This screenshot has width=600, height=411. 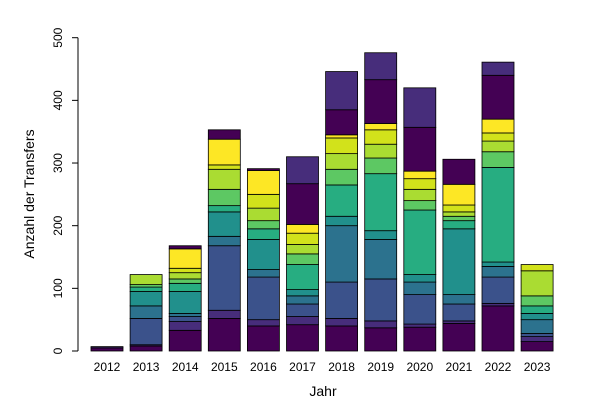 I want to click on y-tick-label-400: 400, so click(x=58, y=100).